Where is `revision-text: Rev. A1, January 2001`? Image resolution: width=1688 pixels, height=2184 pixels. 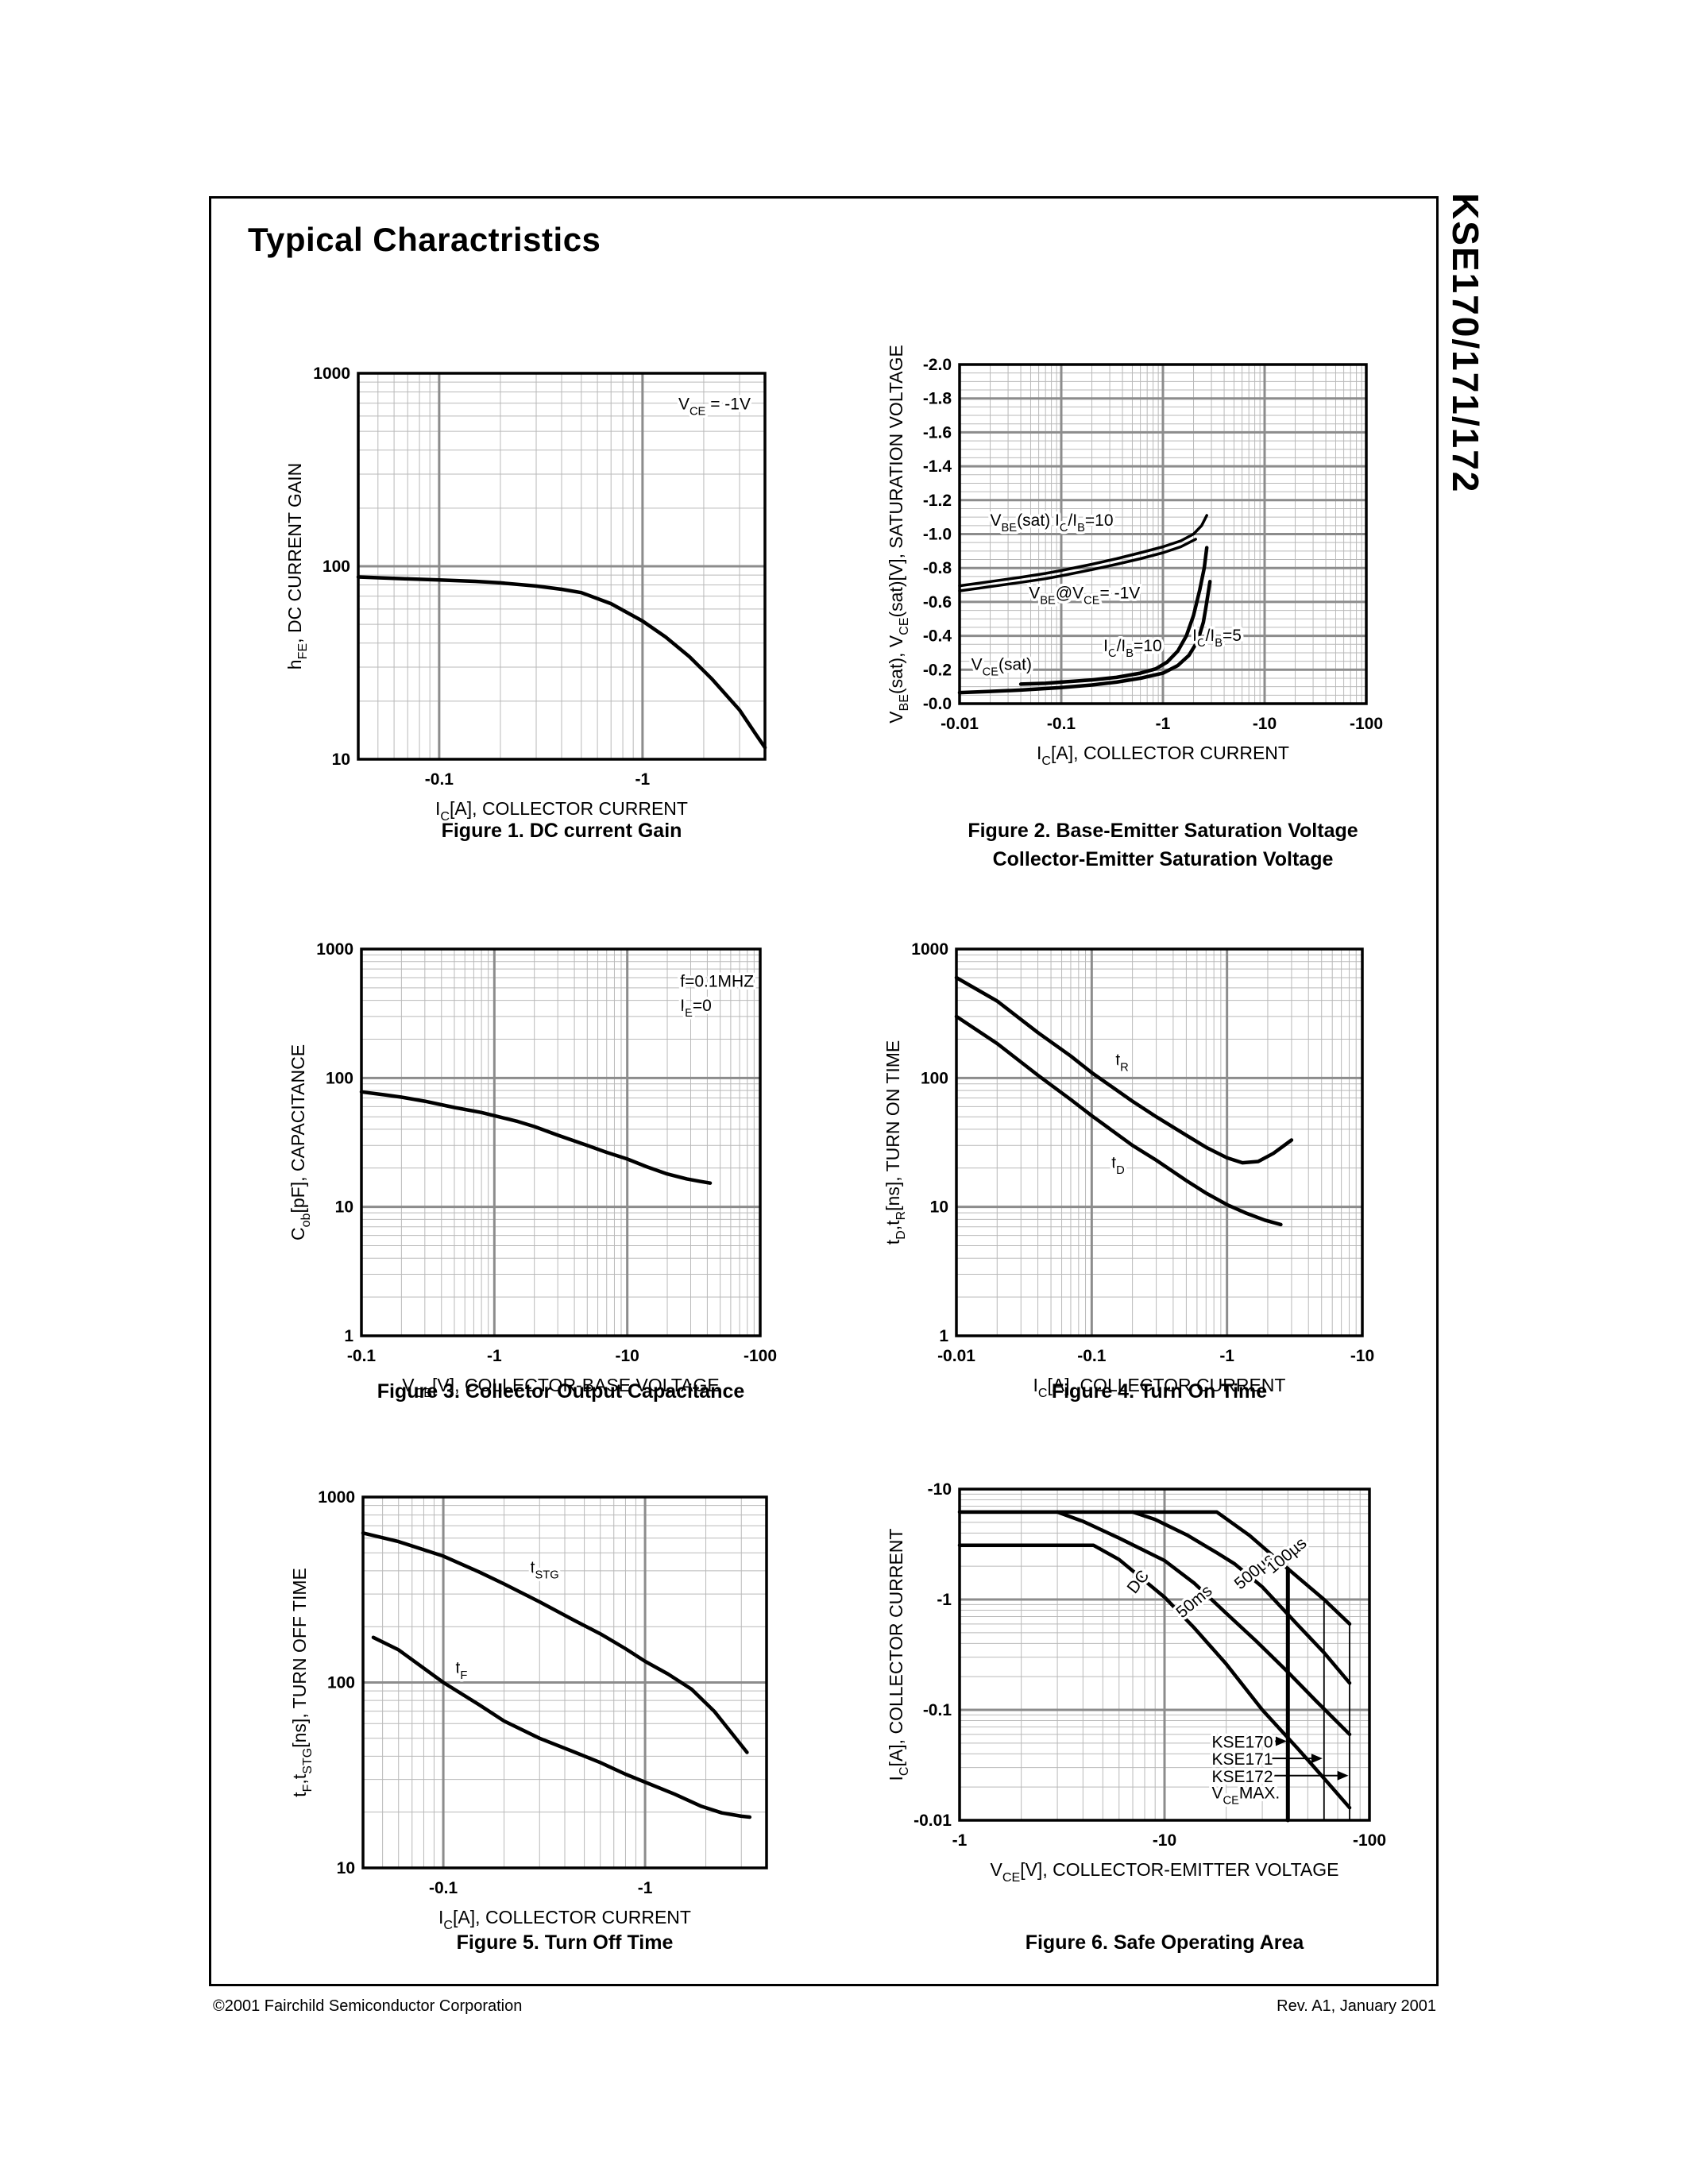
revision-text: Rev. A1, January 2001 is located at coordinates (1356, 2006).